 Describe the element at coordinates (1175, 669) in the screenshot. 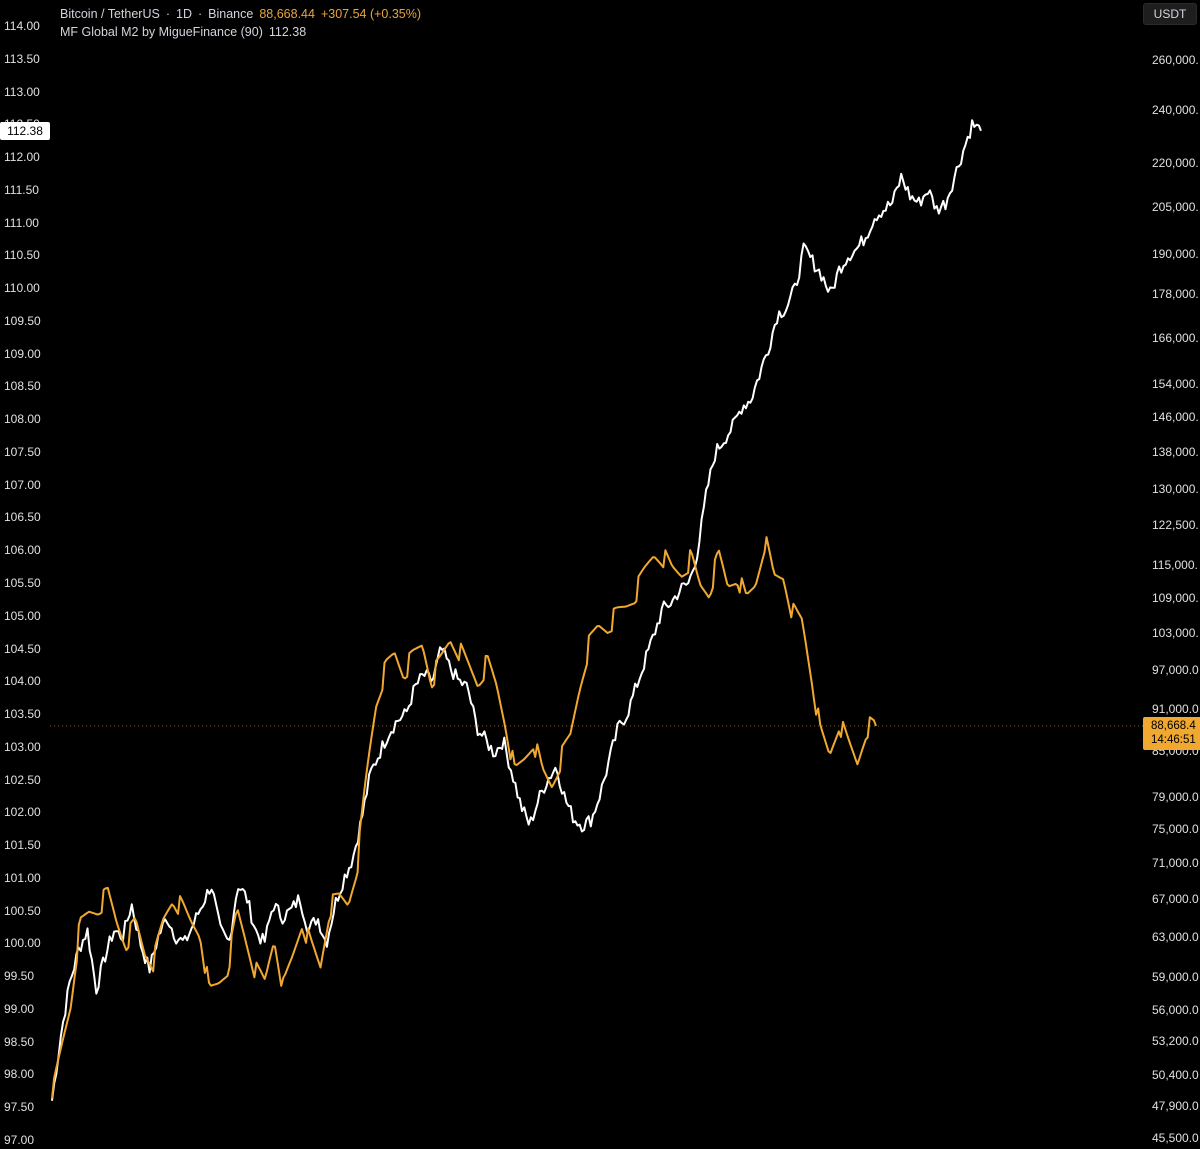

I see `right-axis-tick: 97,000.0` at that location.